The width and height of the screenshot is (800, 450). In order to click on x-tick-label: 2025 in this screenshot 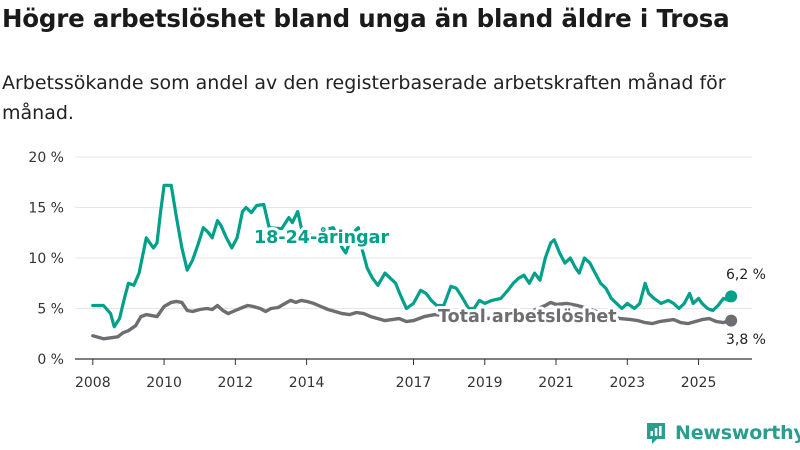, I will do `click(699, 383)`.